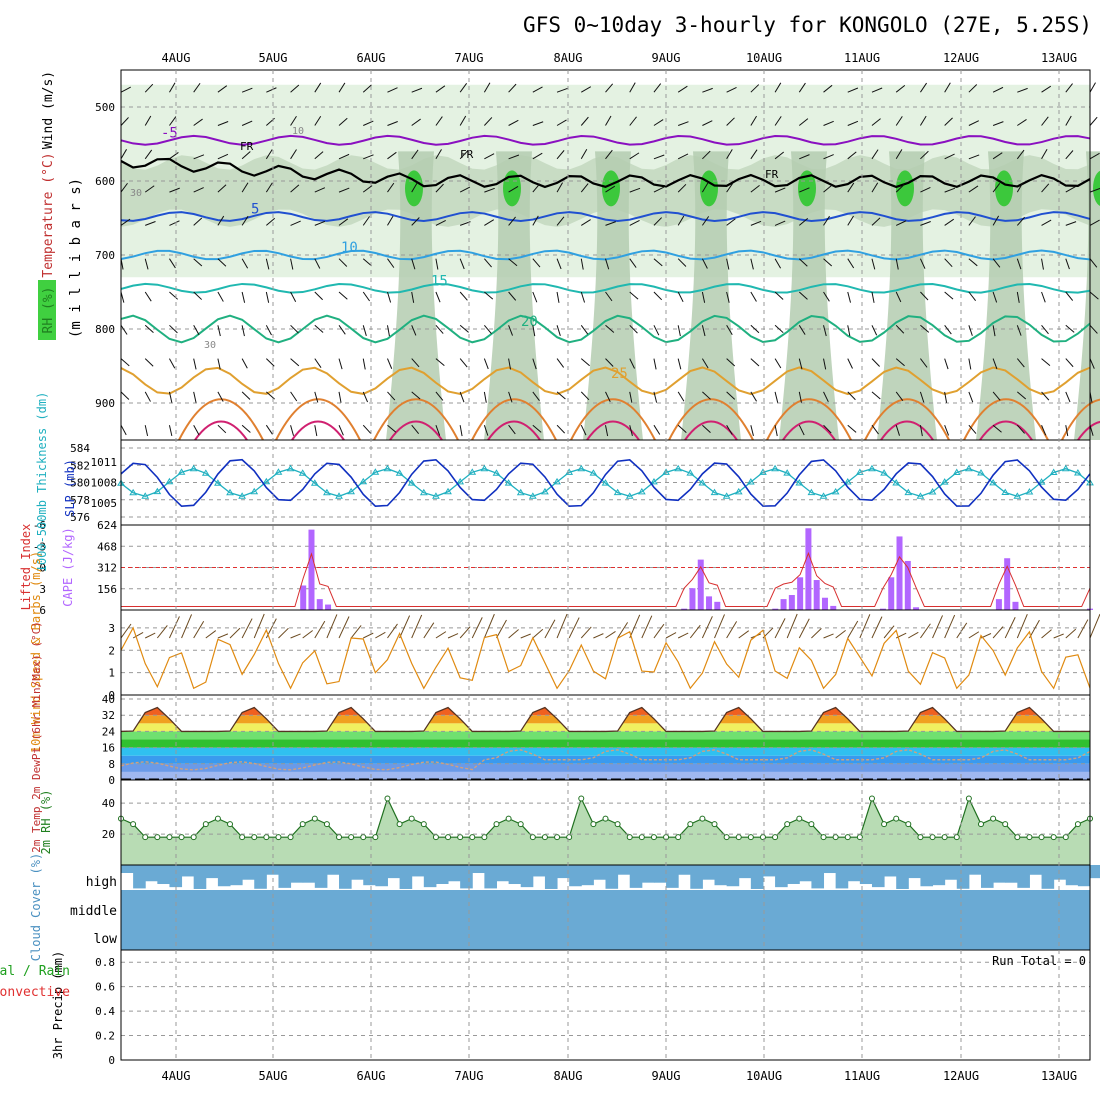 This screenshot has height=1100, width=1100. What do you see at coordinates (255, 210) in the screenshot?
I see `temp-contour-label: 5` at bounding box center [255, 210].